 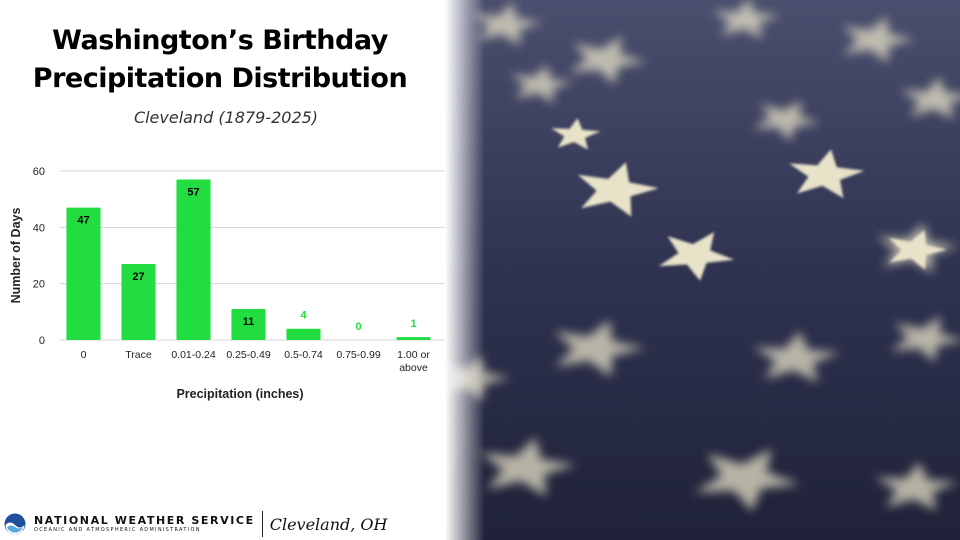 What do you see at coordinates (39, 172) in the screenshot?
I see `y-tick-label: 60` at bounding box center [39, 172].